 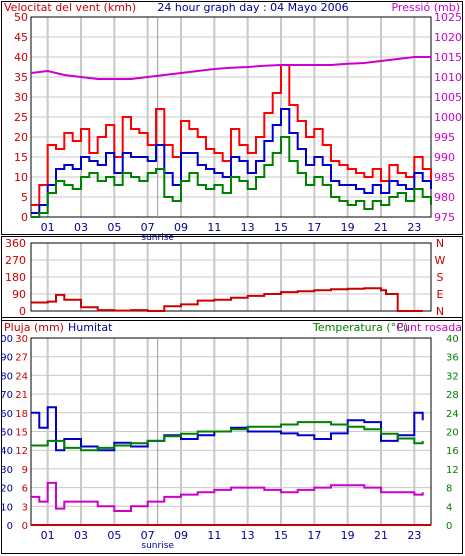 What do you see at coordinates (360, 327) in the screenshot?
I see `temperature-axis-title: Temperatura (°C)` at bounding box center [360, 327].